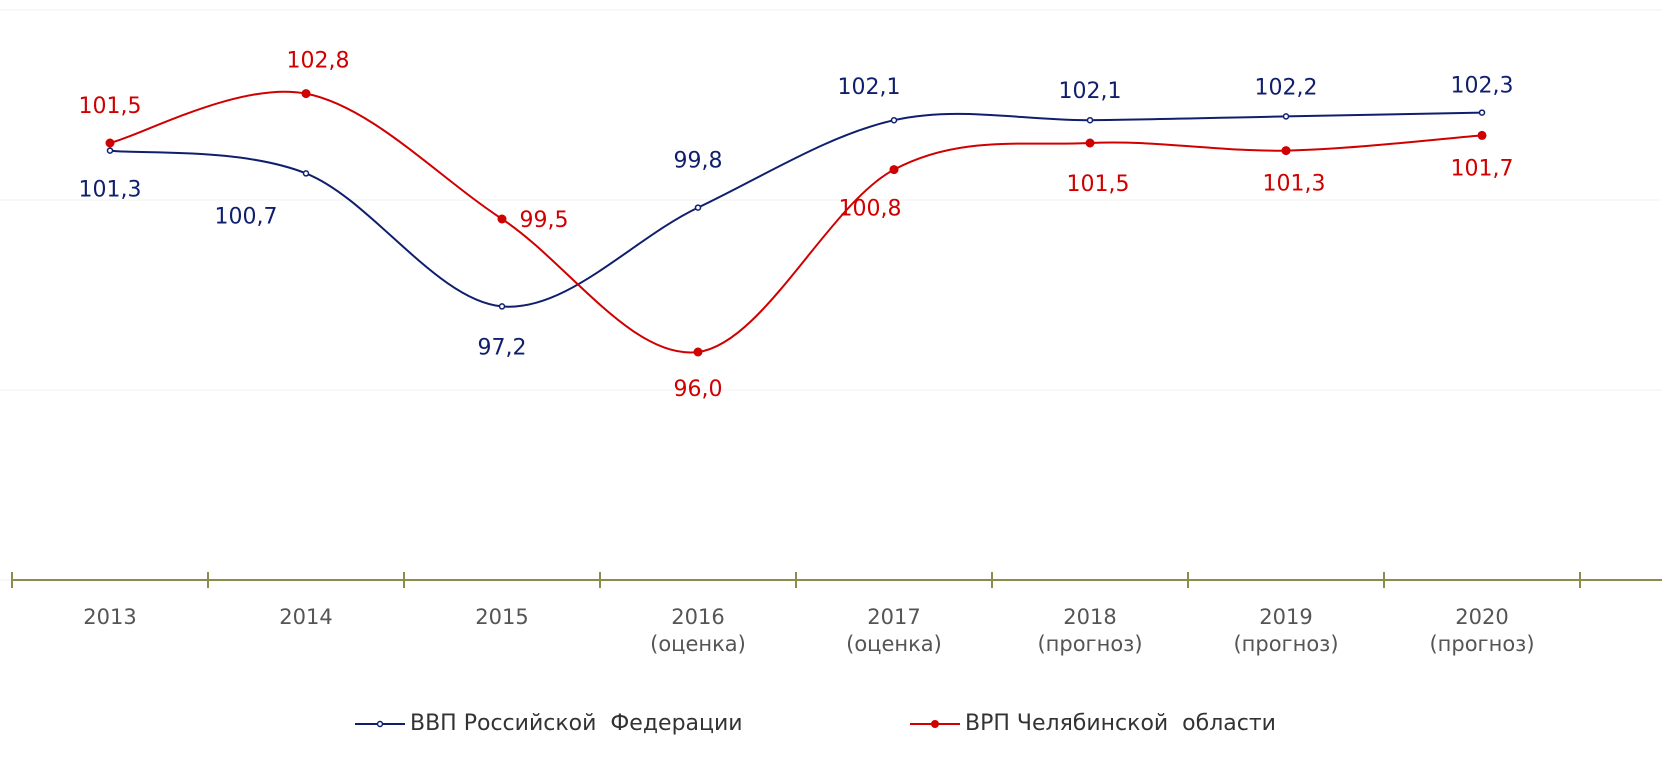 Image resolution: width=1662 pixels, height=782 pixels. Describe the element at coordinates (1482, 168) in the screenshot. I see `data-label: 101,7` at that location.